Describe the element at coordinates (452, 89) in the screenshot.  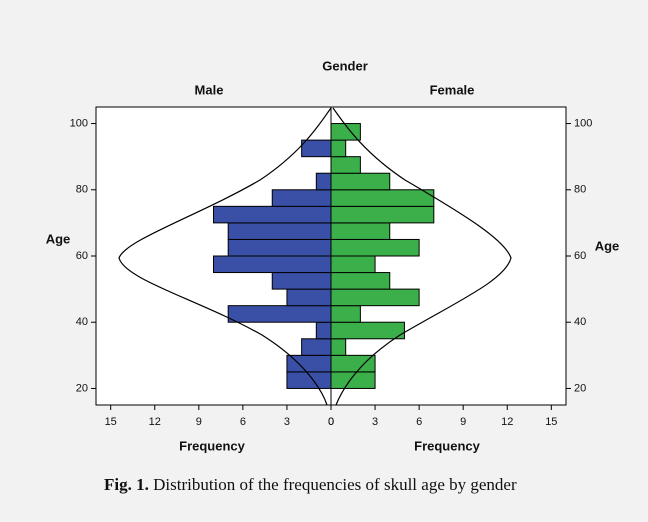
I see `panel-label: Female` at that location.